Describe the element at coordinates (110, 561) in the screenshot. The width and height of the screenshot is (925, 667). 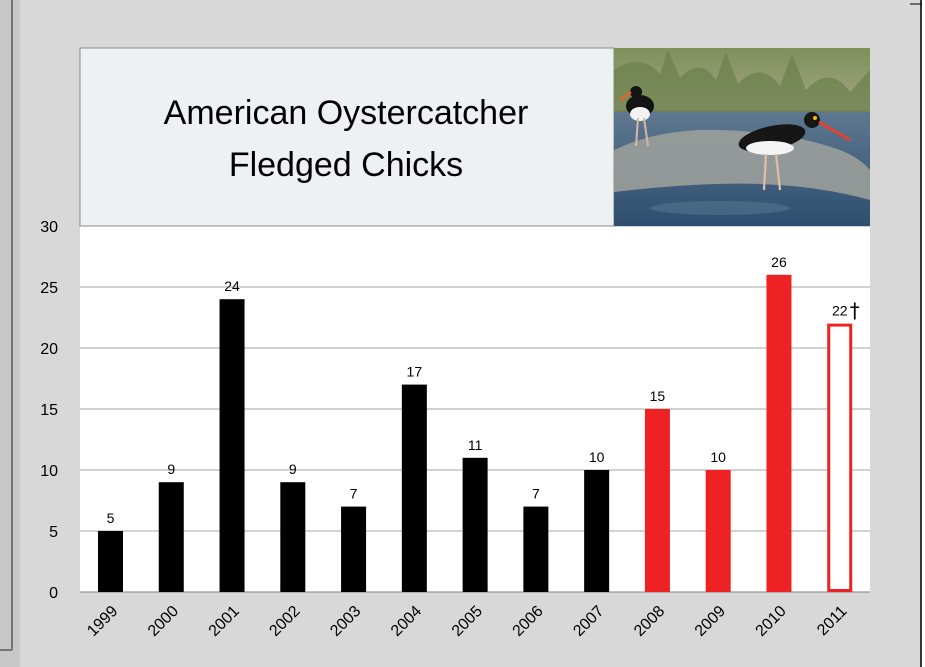
I see `bar-1999` at that location.